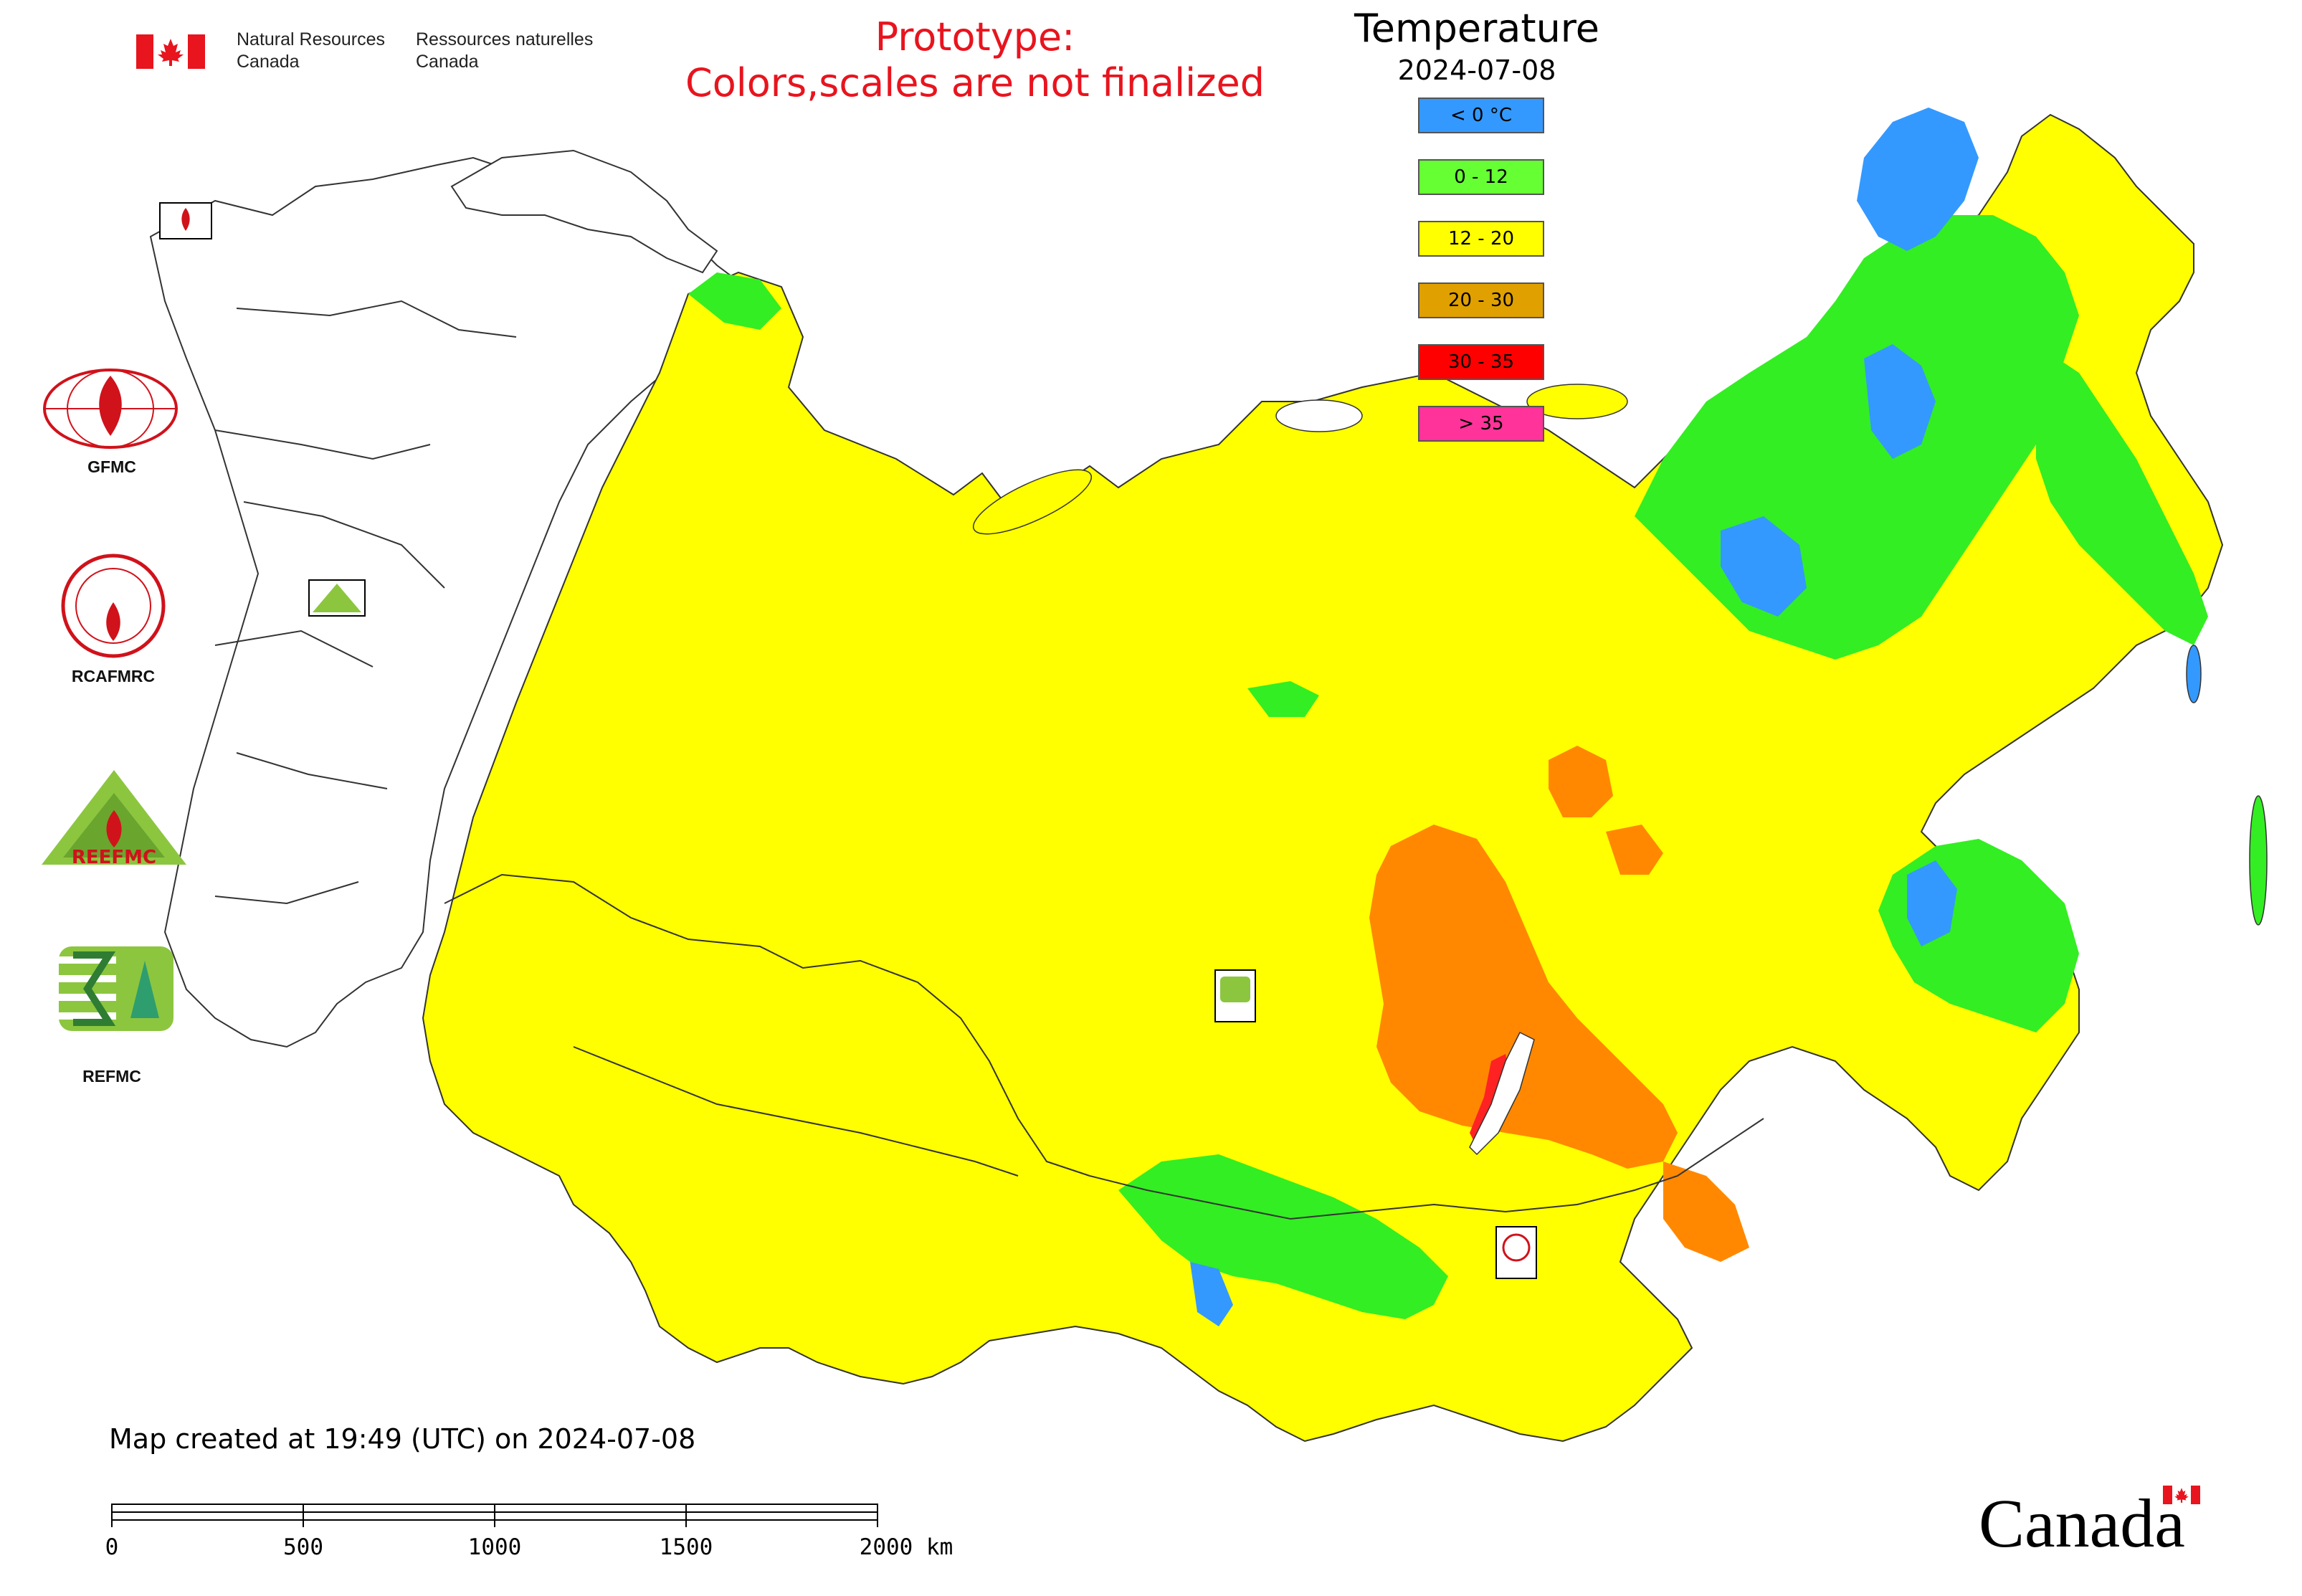 The image size is (2302, 1596). What do you see at coordinates (170, 51) in the screenshot?
I see `canada-flag-icon` at bounding box center [170, 51].